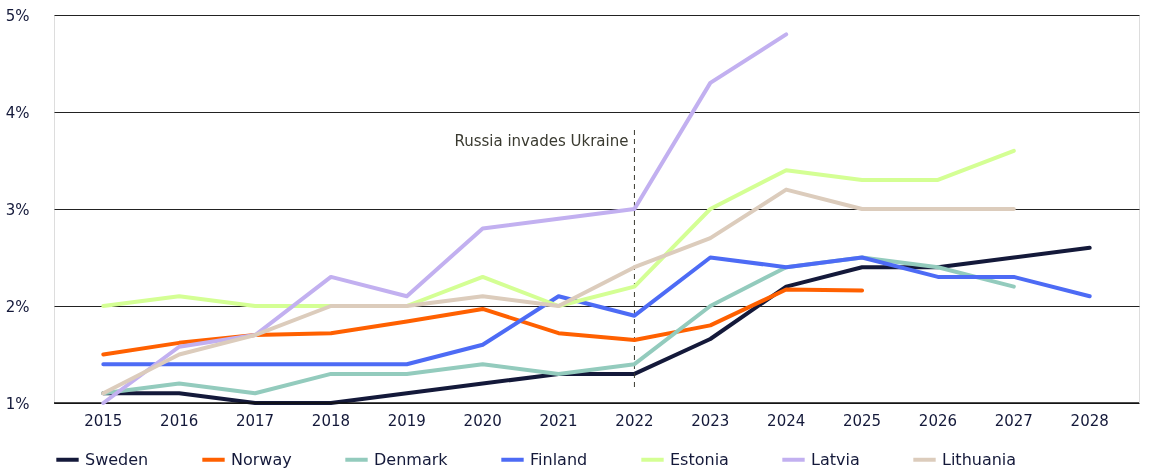 Image resolution: width=1150 pixels, height=473 pixels. I want to click on legend-label: Estonia, so click(699, 459).